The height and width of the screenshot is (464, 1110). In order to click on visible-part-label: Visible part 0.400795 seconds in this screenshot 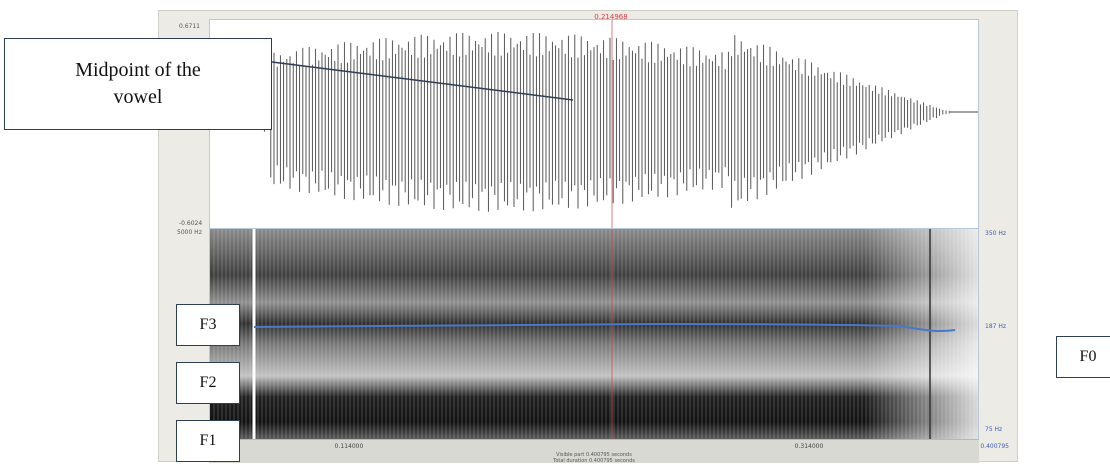, I will do `click(594, 455)`.